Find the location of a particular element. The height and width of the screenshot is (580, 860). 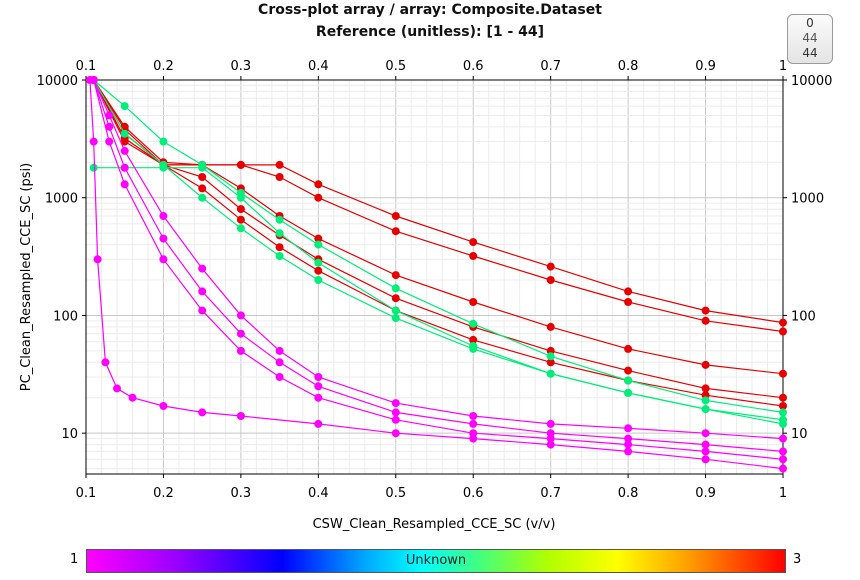

x-tick-label-bottom: 0.5 is located at coordinates (395, 493).